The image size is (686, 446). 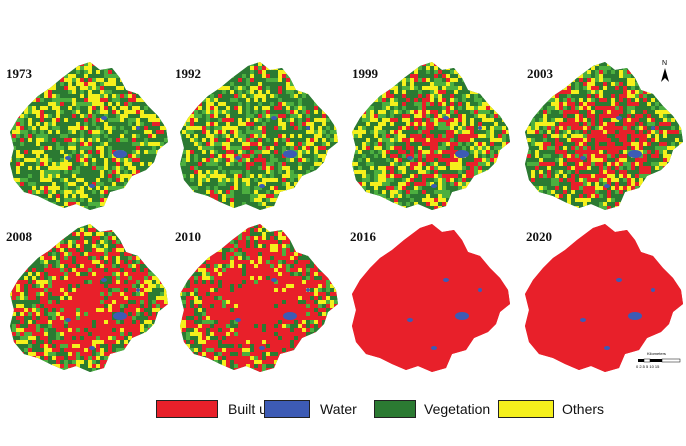 I want to click on year-label-1973: 1973, so click(x=19, y=73).